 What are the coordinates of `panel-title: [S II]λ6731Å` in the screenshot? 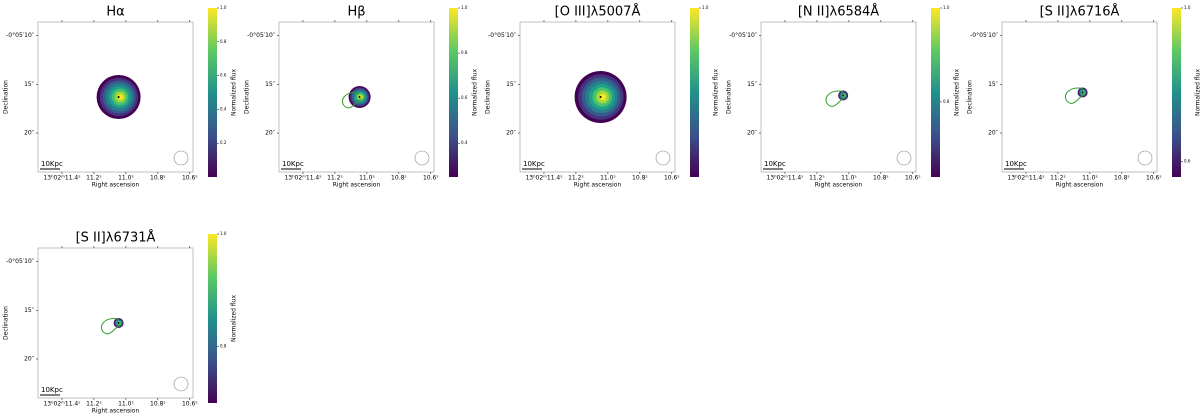 It's located at (116, 238).